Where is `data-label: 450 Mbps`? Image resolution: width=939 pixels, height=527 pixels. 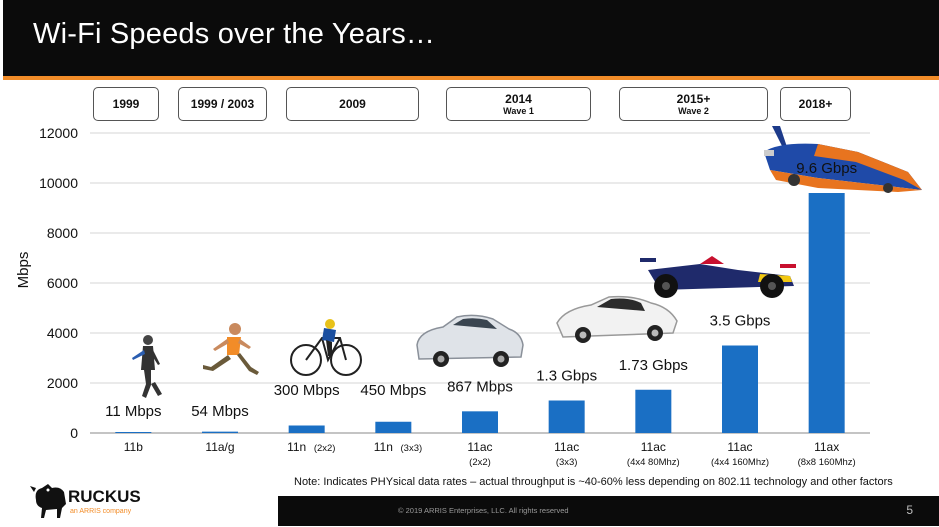 data-label: 450 Mbps is located at coordinates (393, 390).